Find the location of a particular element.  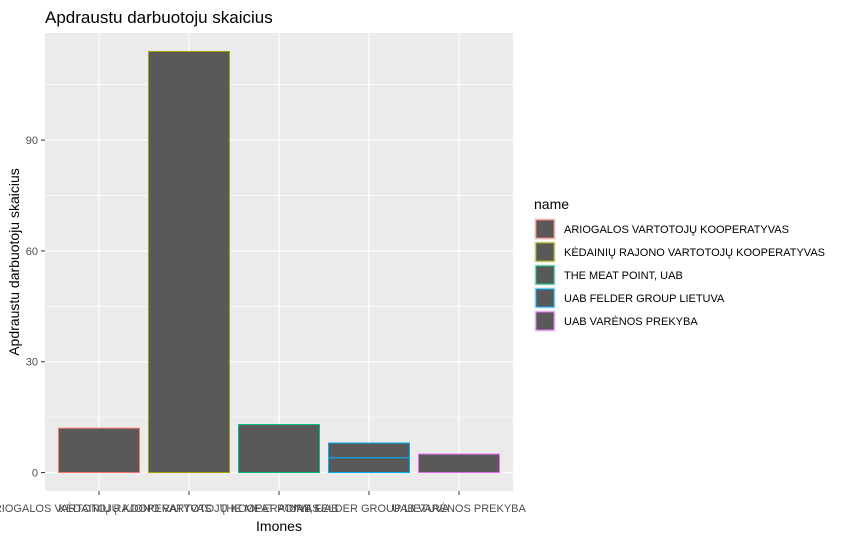

x-tick-label: ARIOGALOS VARTOTOJŲ KOOPERATYVAS is located at coordinates (105, 509).